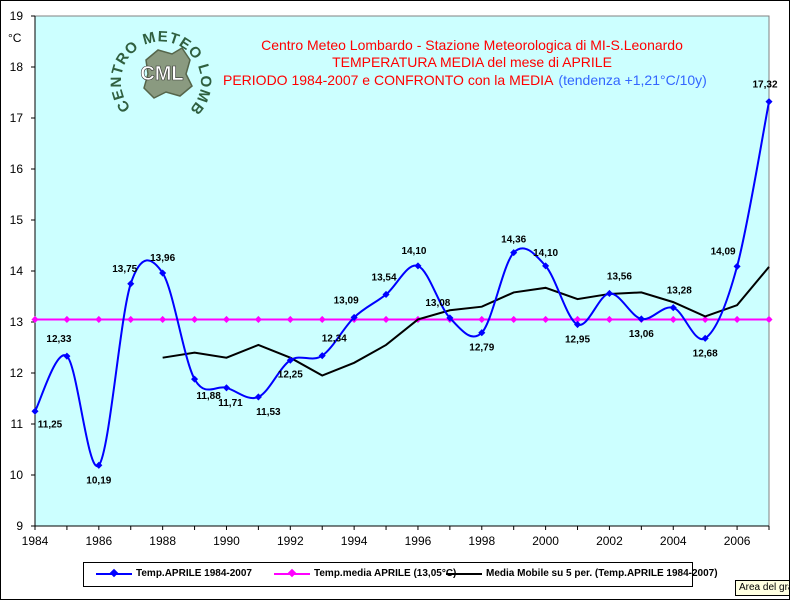  Describe the element at coordinates (418, 541) in the screenshot. I see `x-tick-label: 1996` at that location.